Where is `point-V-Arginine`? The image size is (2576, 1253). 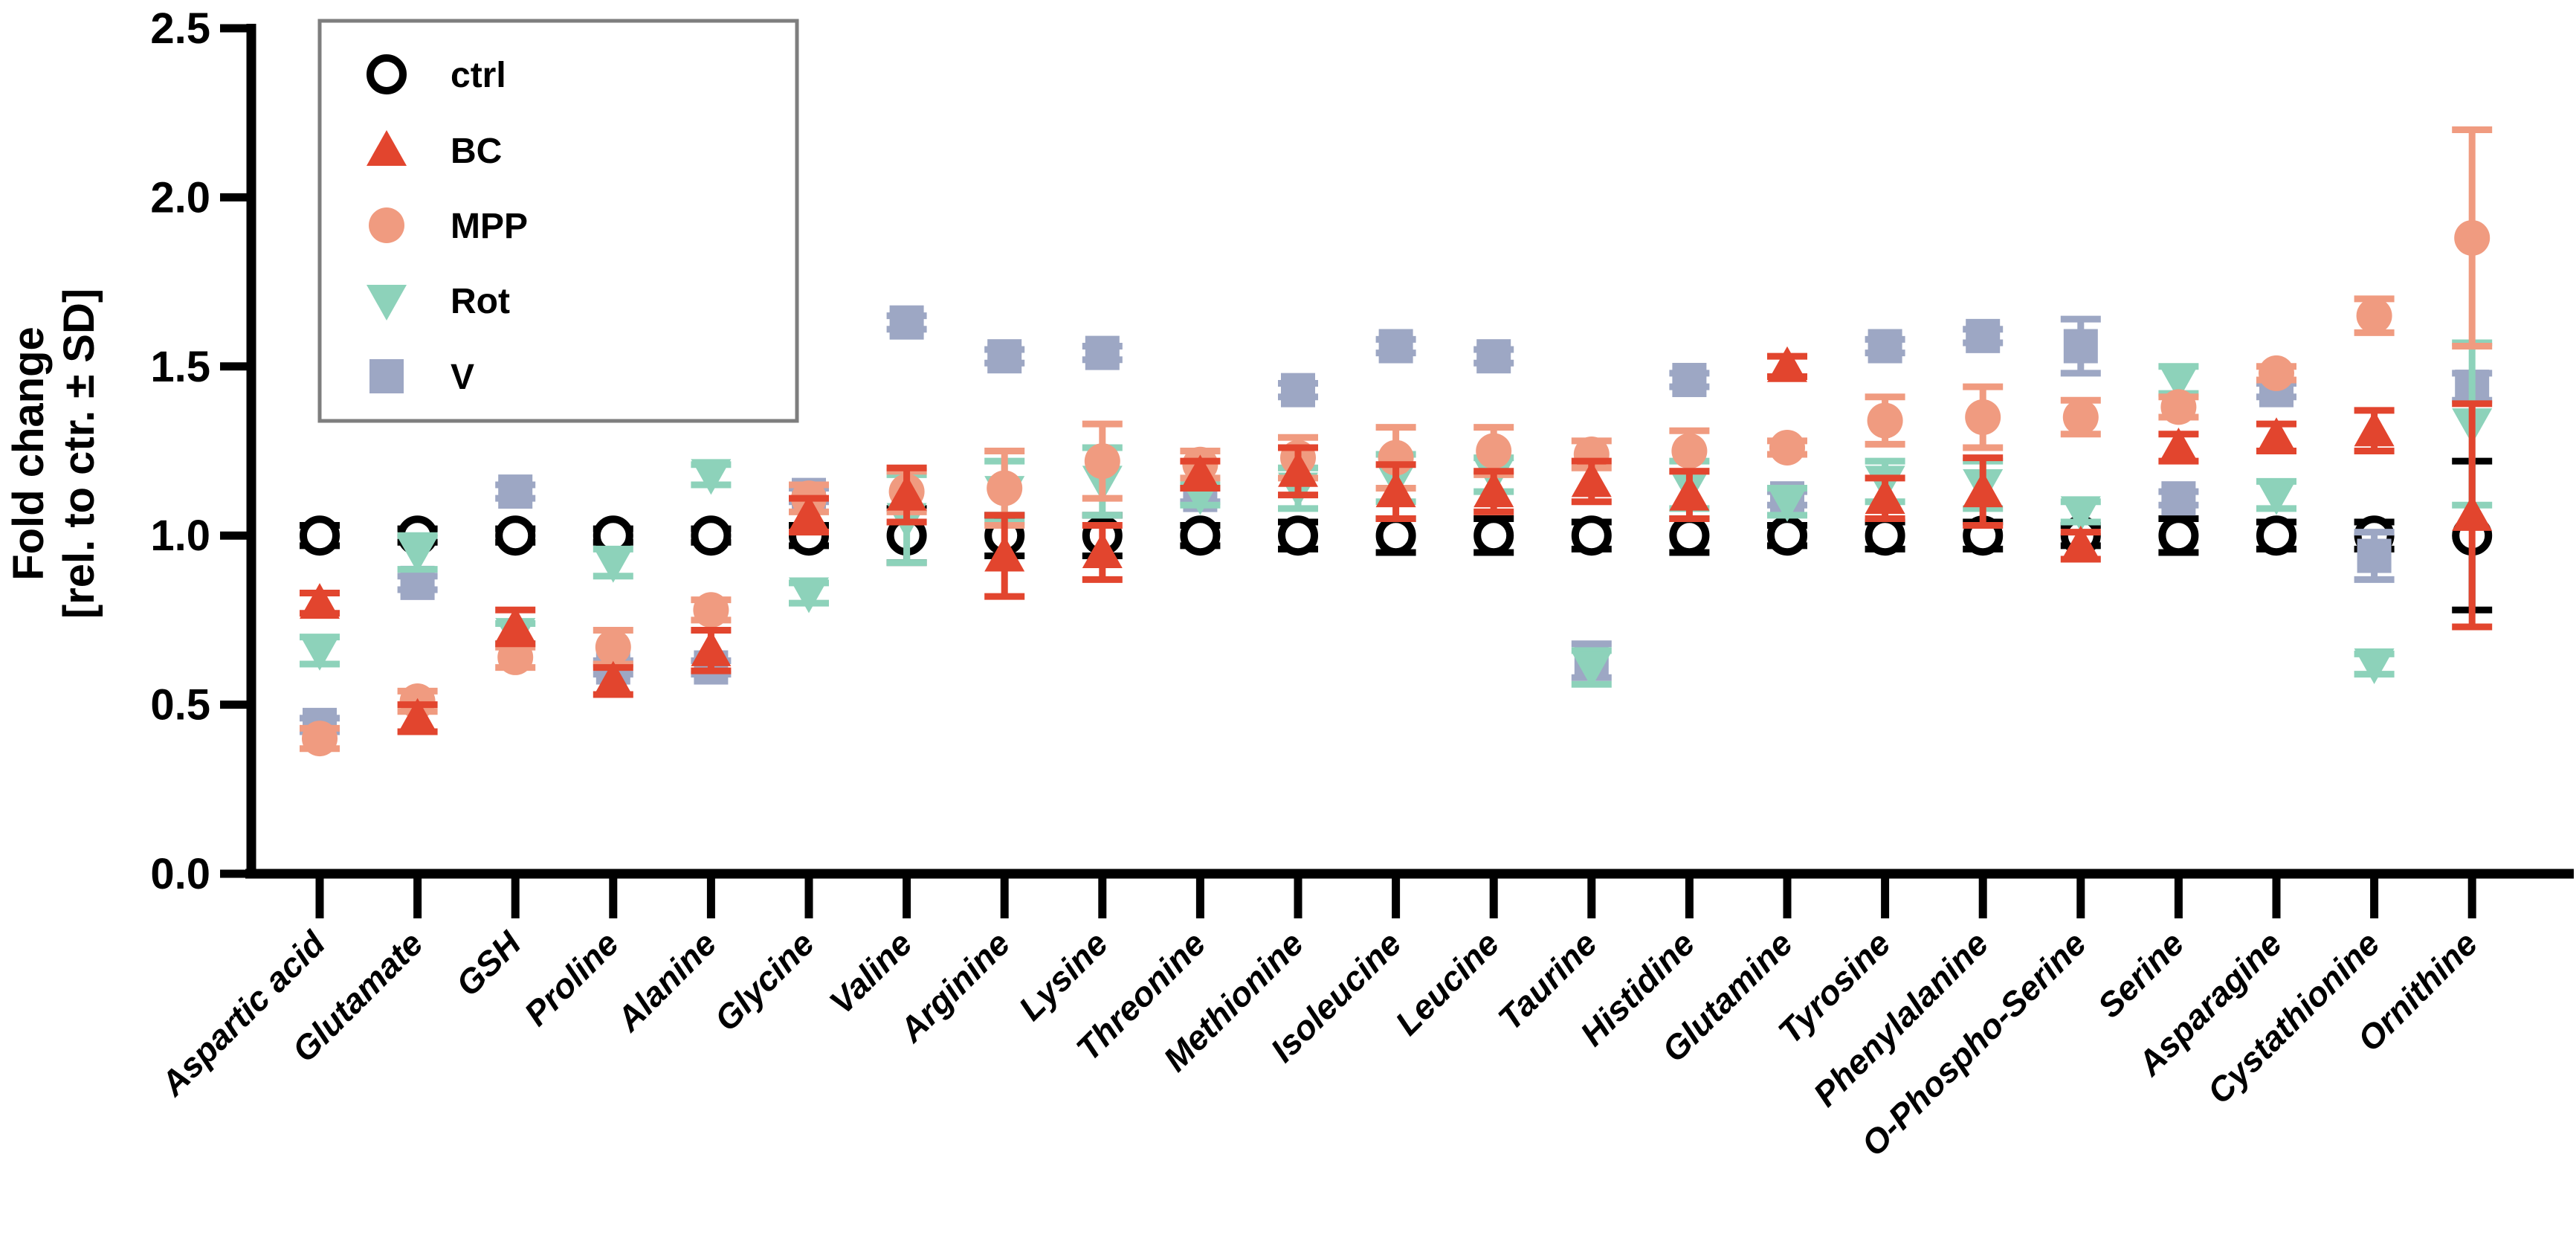
point-V-Arginine is located at coordinates (1004, 356).